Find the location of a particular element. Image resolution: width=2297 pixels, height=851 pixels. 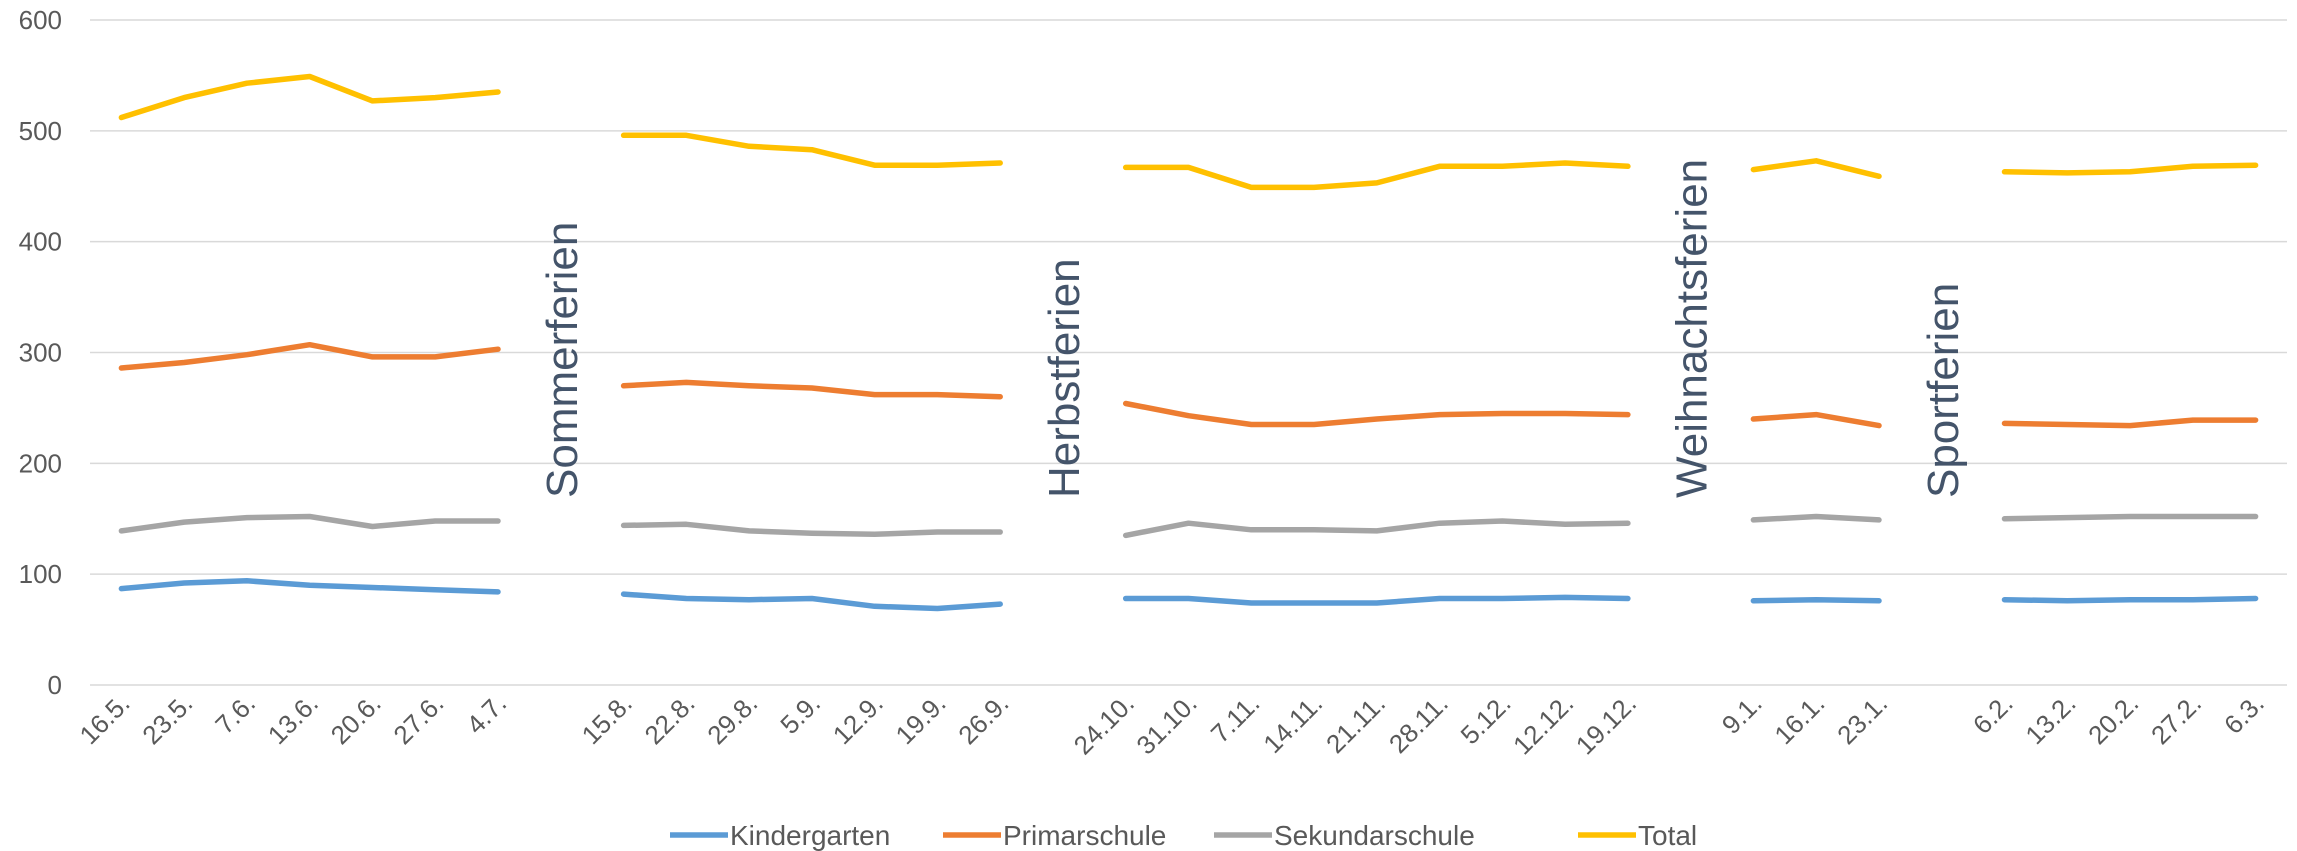

x-tick-label: 20.6. is located at coordinates (356, 719).